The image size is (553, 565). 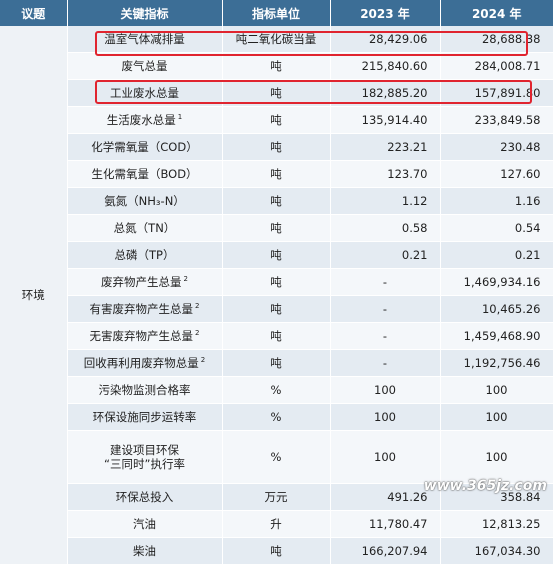 What do you see at coordinates (385, 255) in the screenshot?
I see `value-2023: 0.21` at bounding box center [385, 255].